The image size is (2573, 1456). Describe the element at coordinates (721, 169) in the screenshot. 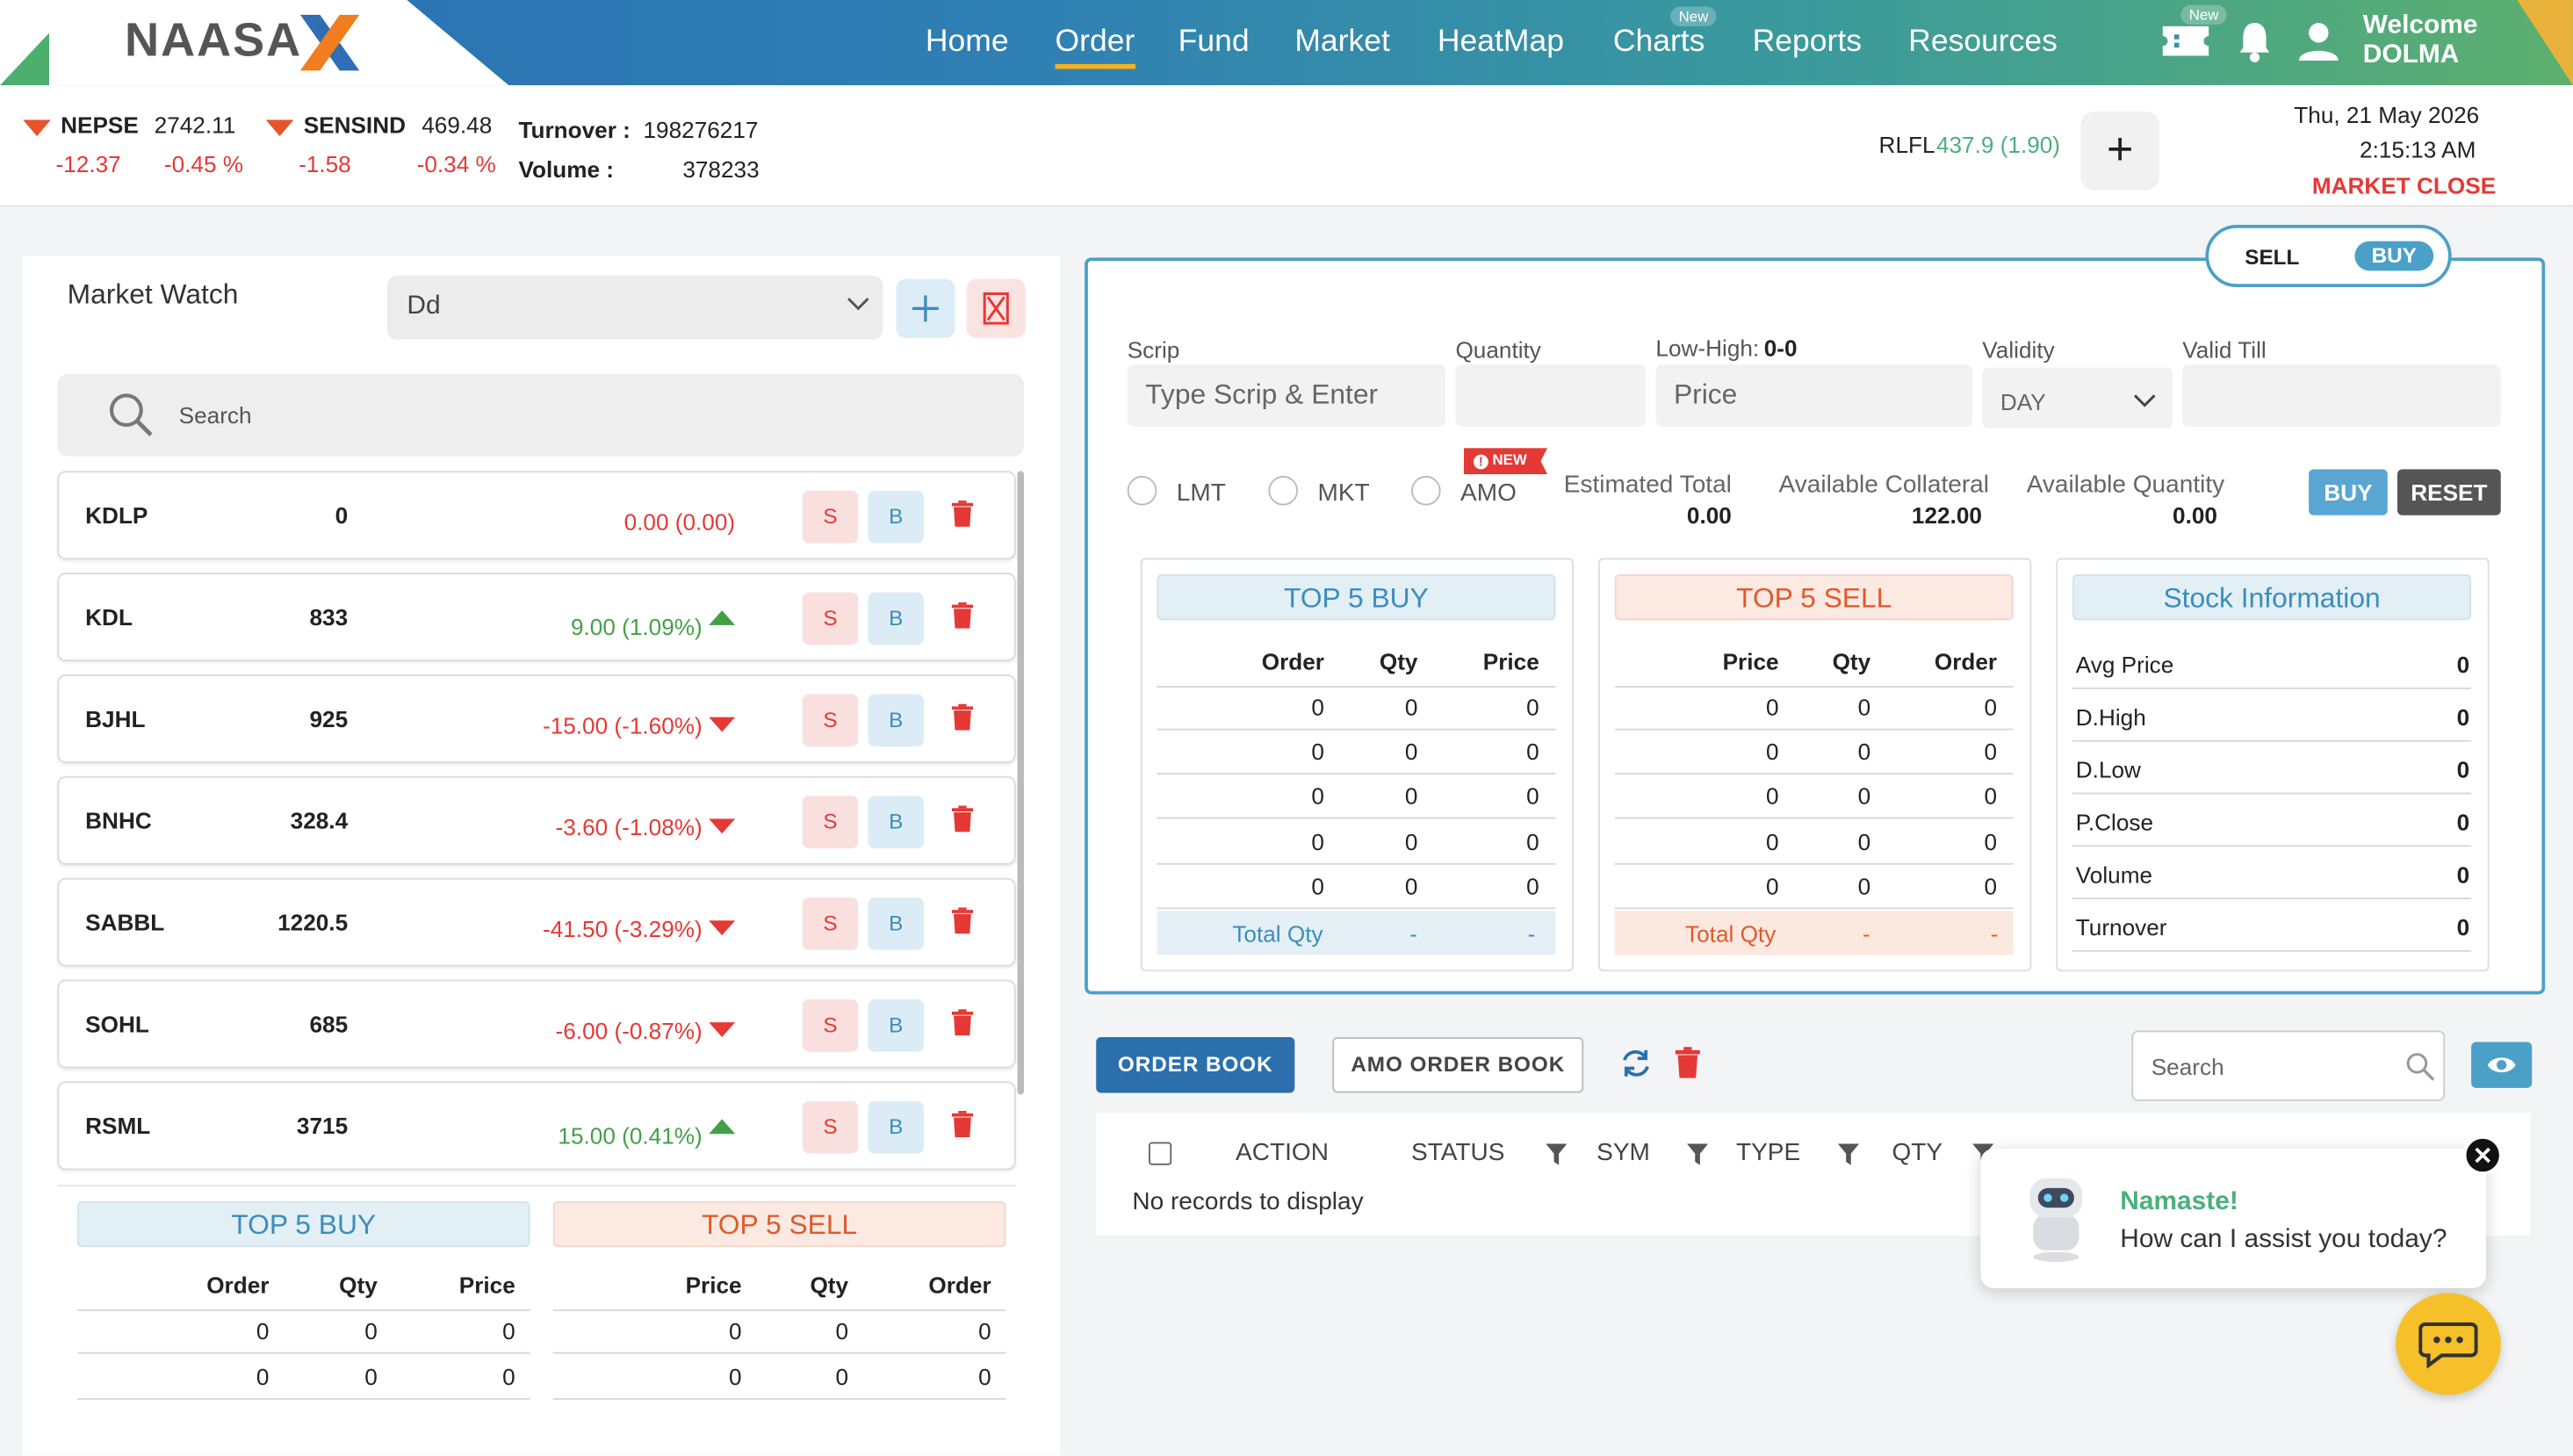

I see `volume-value: 378233` at that location.